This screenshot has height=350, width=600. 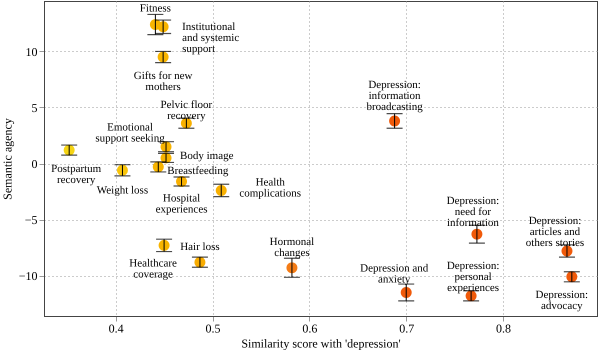 What do you see at coordinates (310, 329) in the screenshot?
I see `x-tick-label: 0.6` at bounding box center [310, 329].